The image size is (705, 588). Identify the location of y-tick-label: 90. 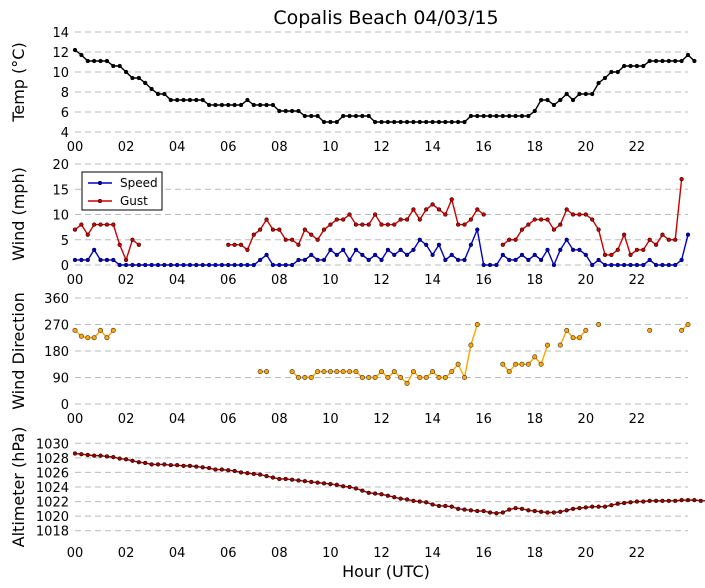
(60, 379).